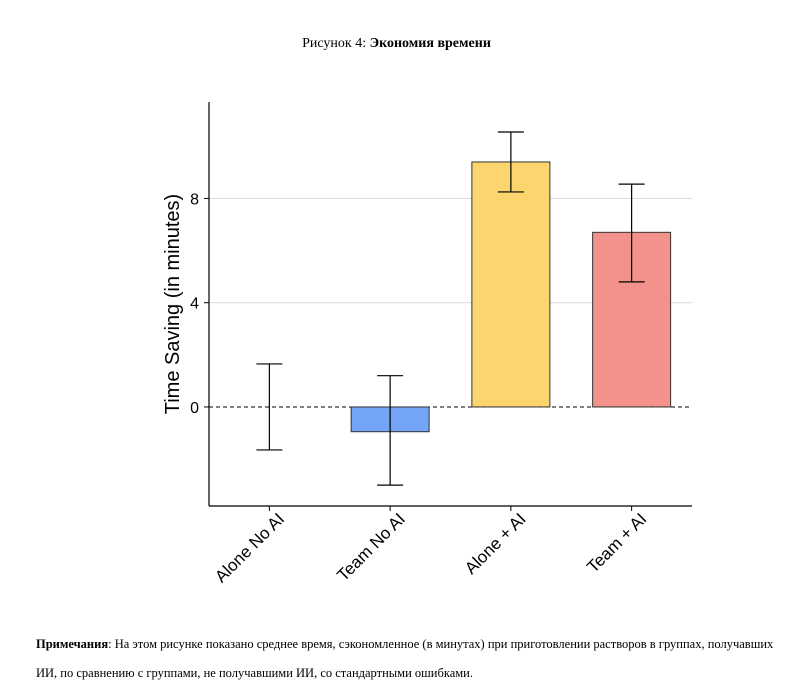  What do you see at coordinates (616, 542) in the screenshot?
I see `x-tick-label: Team + AI` at bounding box center [616, 542].